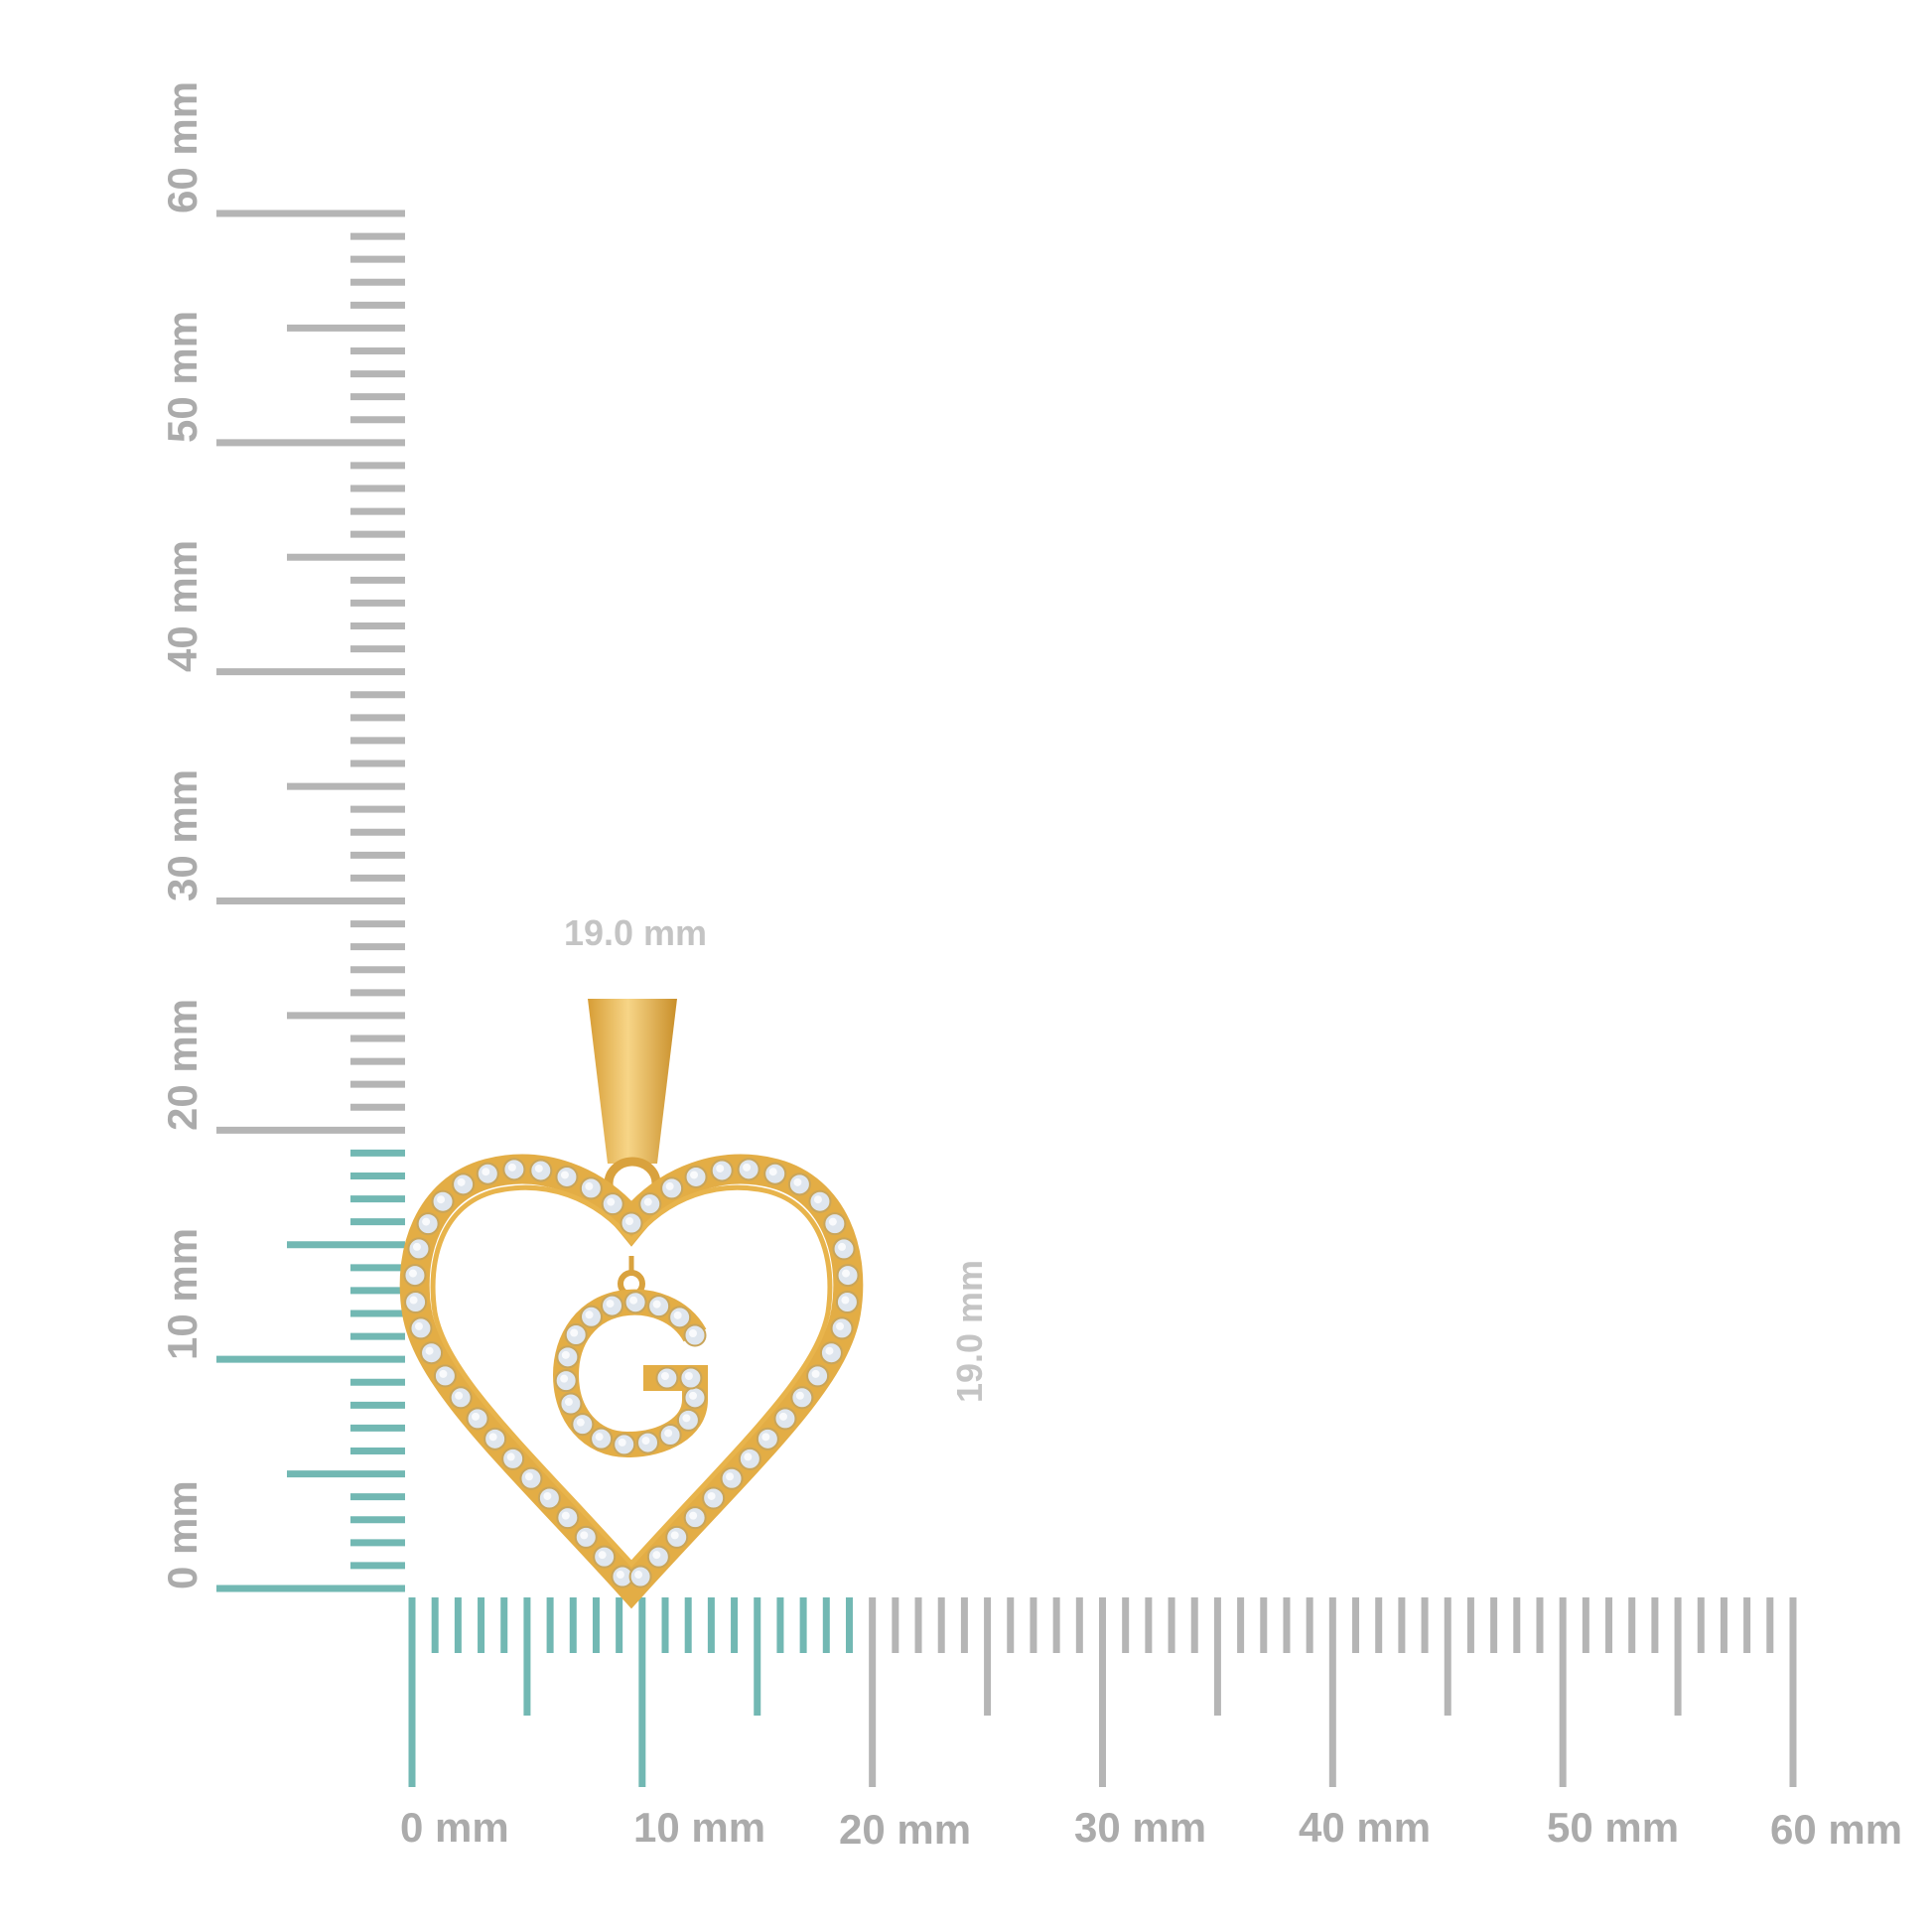  Describe the element at coordinates (182, 1534) in the screenshot. I see `vertical-label-0: 0 mm` at that location.